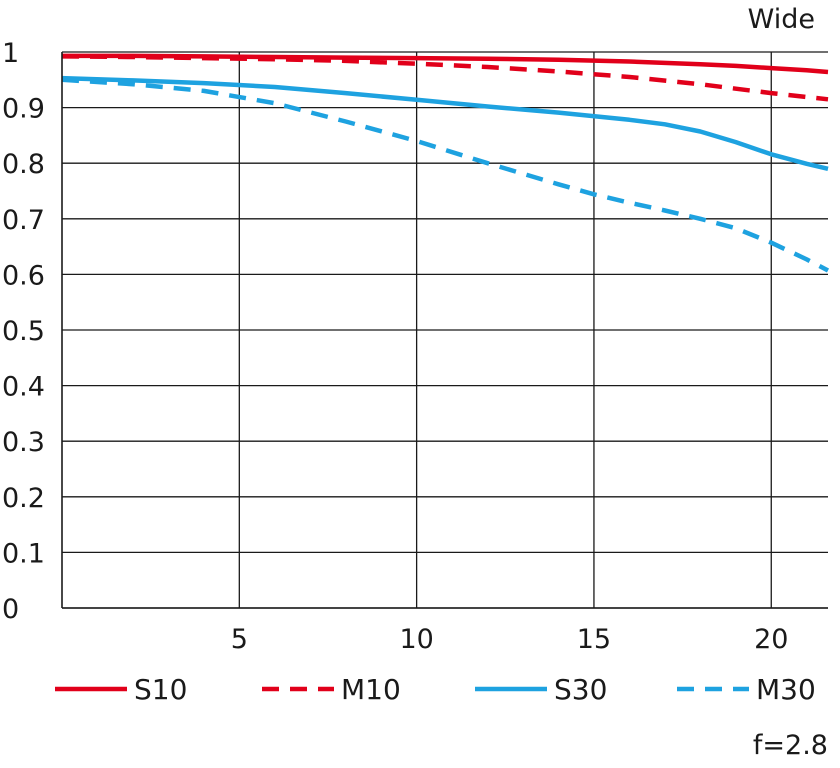 Image resolution: width=840 pixels, height=768 pixels. Describe the element at coordinates (580, 689) in the screenshot. I see `legend-label: S30` at that location.